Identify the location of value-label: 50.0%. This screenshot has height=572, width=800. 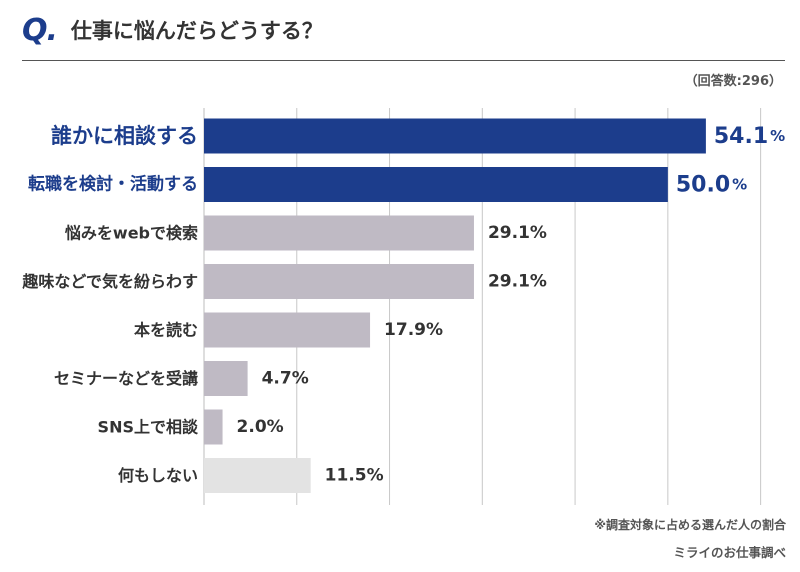
(711, 184).